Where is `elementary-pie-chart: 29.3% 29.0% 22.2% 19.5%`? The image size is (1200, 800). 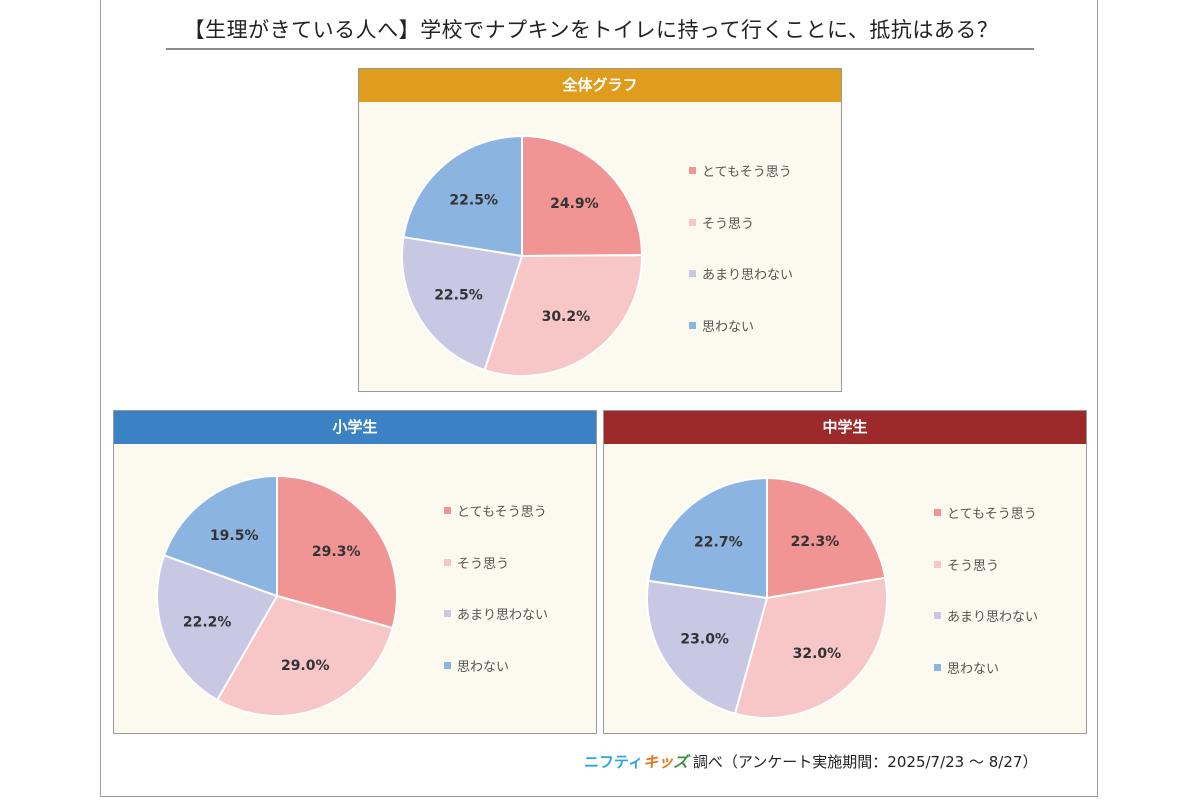
elementary-pie-chart: 29.3% 29.0% 22.2% 19.5% is located at coordinates (277, 595).